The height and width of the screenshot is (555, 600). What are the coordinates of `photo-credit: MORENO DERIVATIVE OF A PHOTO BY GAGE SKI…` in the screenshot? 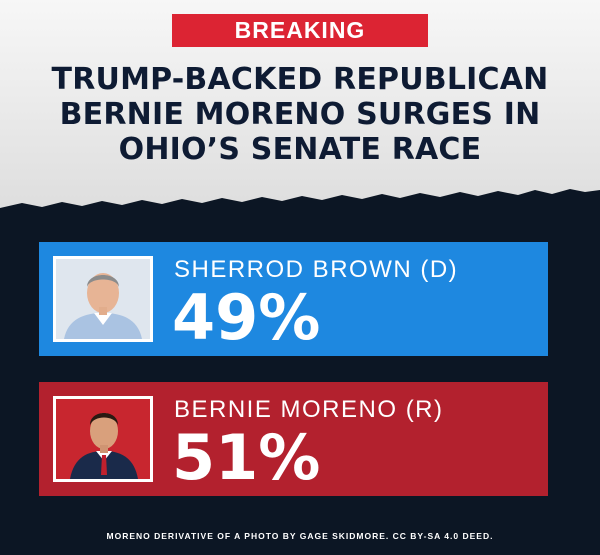 It's located at (300, 536).